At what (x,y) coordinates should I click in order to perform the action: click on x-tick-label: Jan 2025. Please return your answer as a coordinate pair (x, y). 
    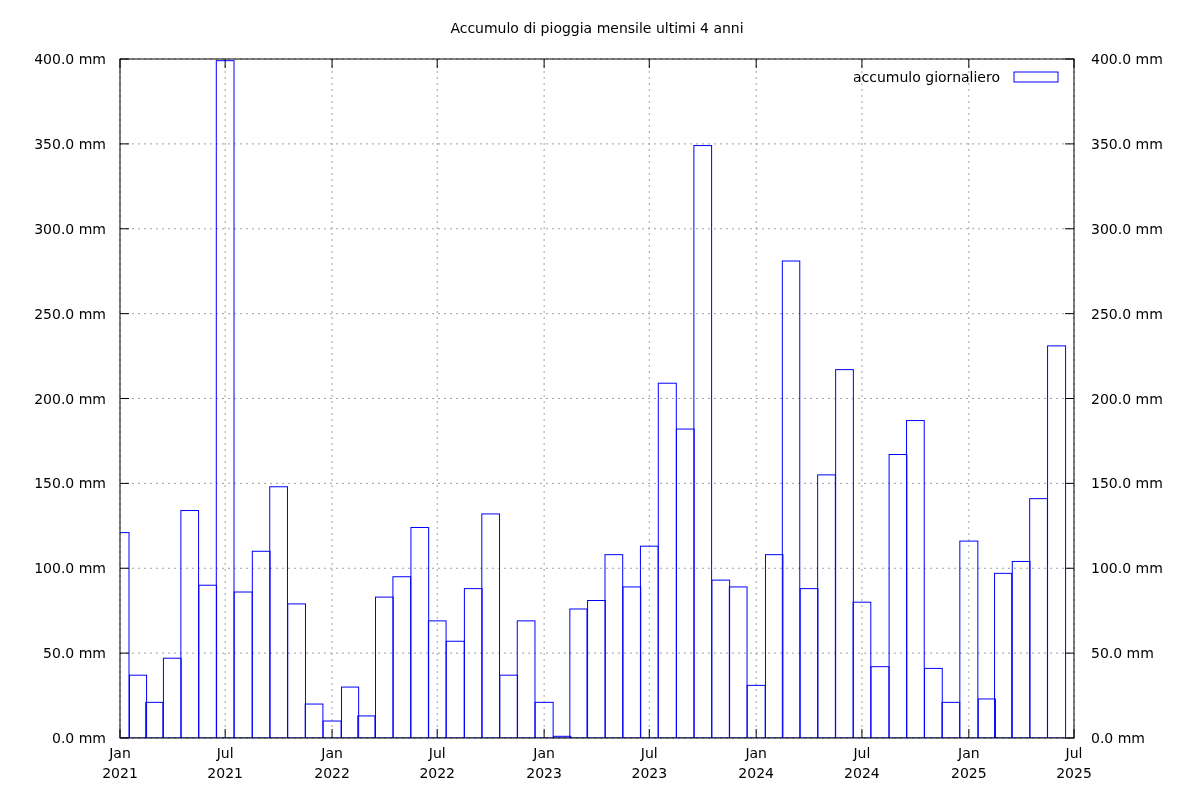
    Looking at the image, I should click on (969, 763).